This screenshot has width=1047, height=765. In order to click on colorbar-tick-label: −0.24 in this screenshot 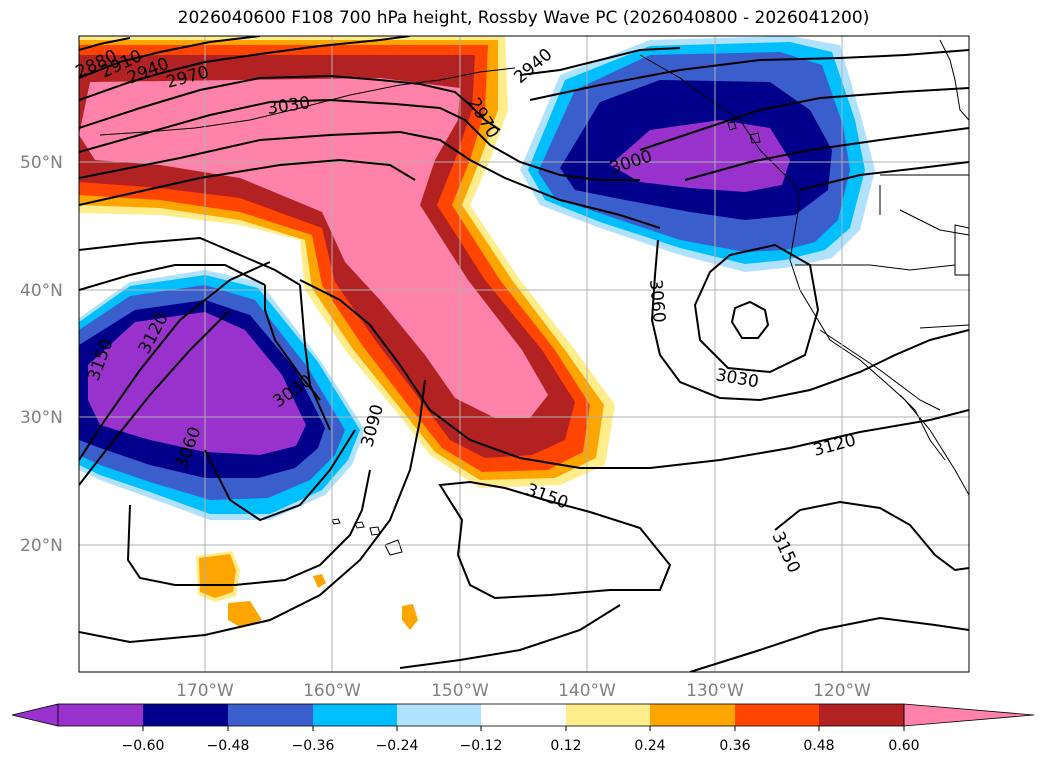, I will do `click(397, 746)`.